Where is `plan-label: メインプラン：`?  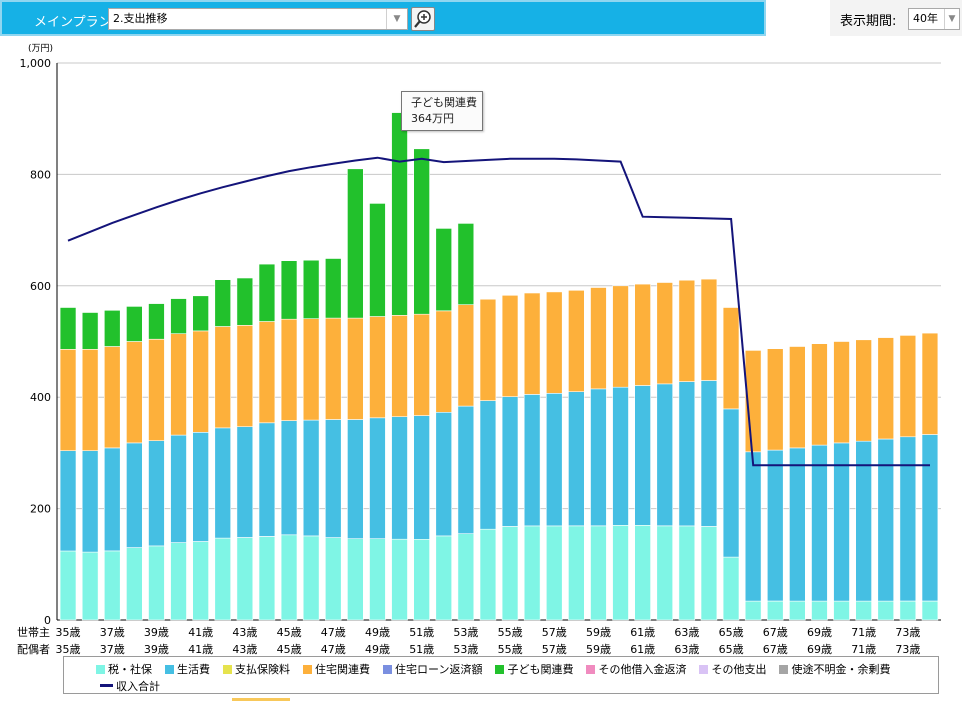 plan-label: メインプラン： is located at coordinates (79, 22).